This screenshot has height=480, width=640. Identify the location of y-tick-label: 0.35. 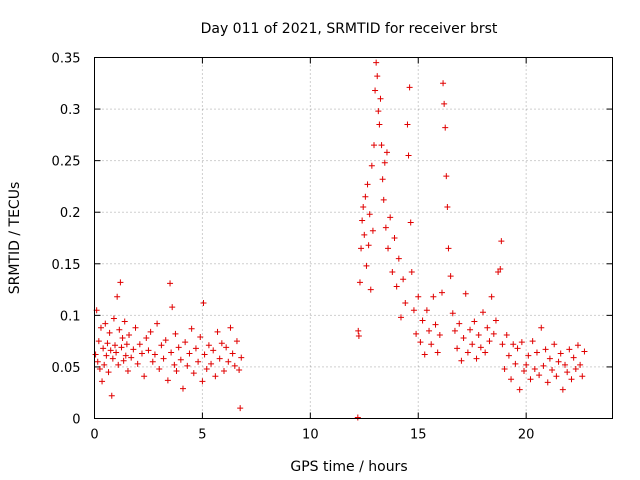
(66, 59).